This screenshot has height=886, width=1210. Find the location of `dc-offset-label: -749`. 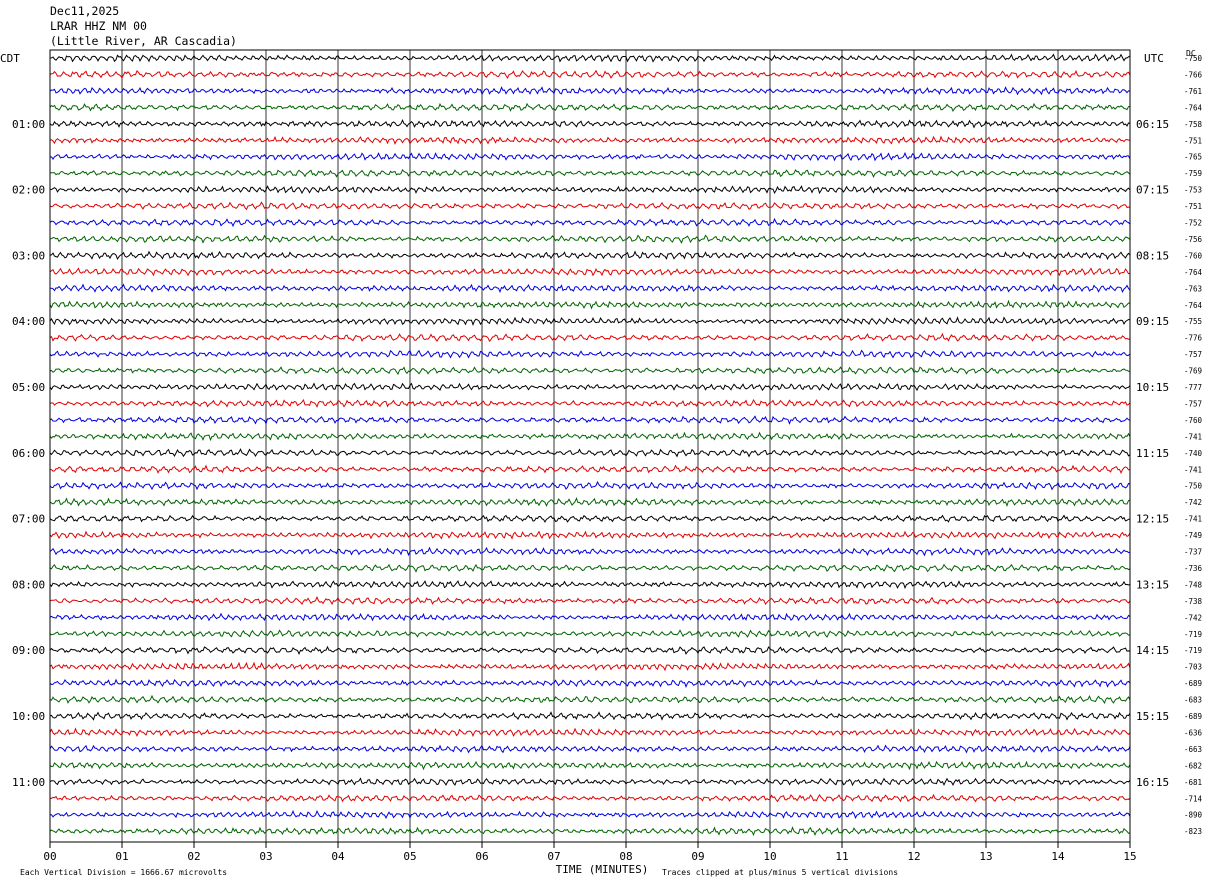

dc-offset-label: -749 is located at coordinates (1193, 535).